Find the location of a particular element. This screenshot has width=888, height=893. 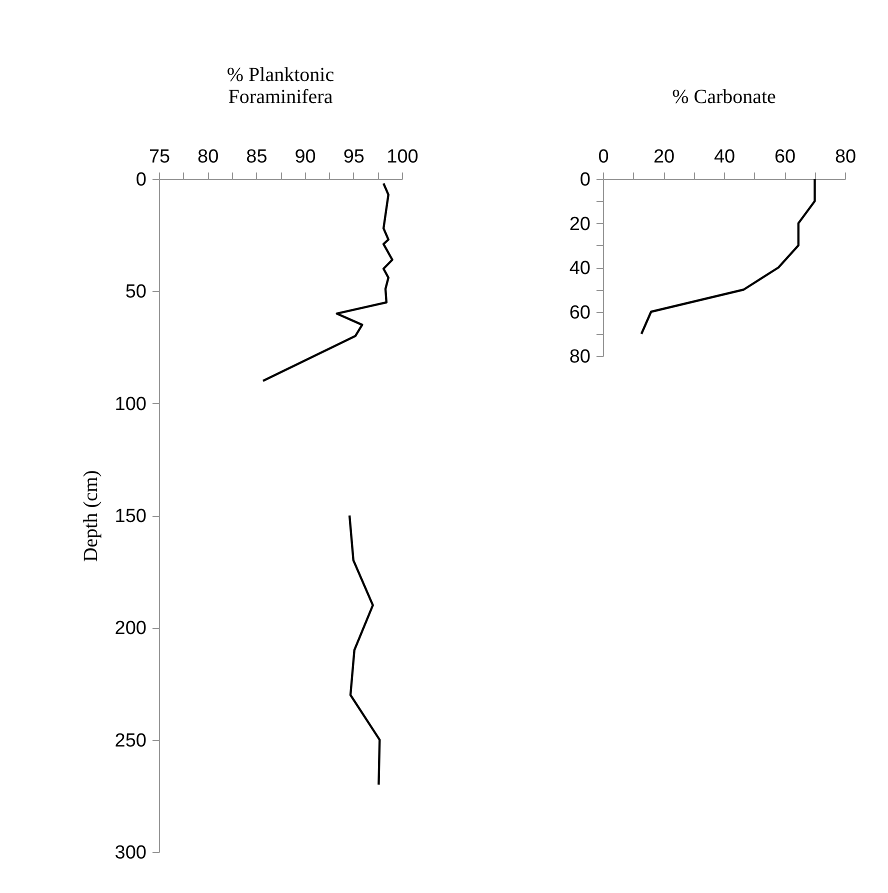

y-tick-label: 40 is located at coordinates (579, 268).